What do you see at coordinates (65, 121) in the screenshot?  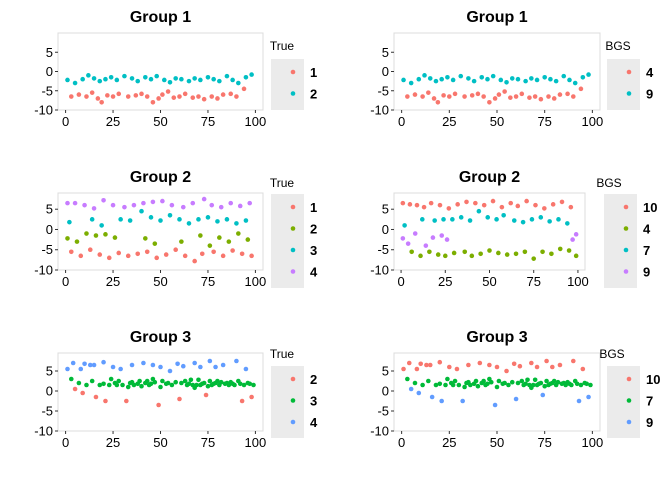 I see `x-tick-label: 0` at bounding box center [65, 121].